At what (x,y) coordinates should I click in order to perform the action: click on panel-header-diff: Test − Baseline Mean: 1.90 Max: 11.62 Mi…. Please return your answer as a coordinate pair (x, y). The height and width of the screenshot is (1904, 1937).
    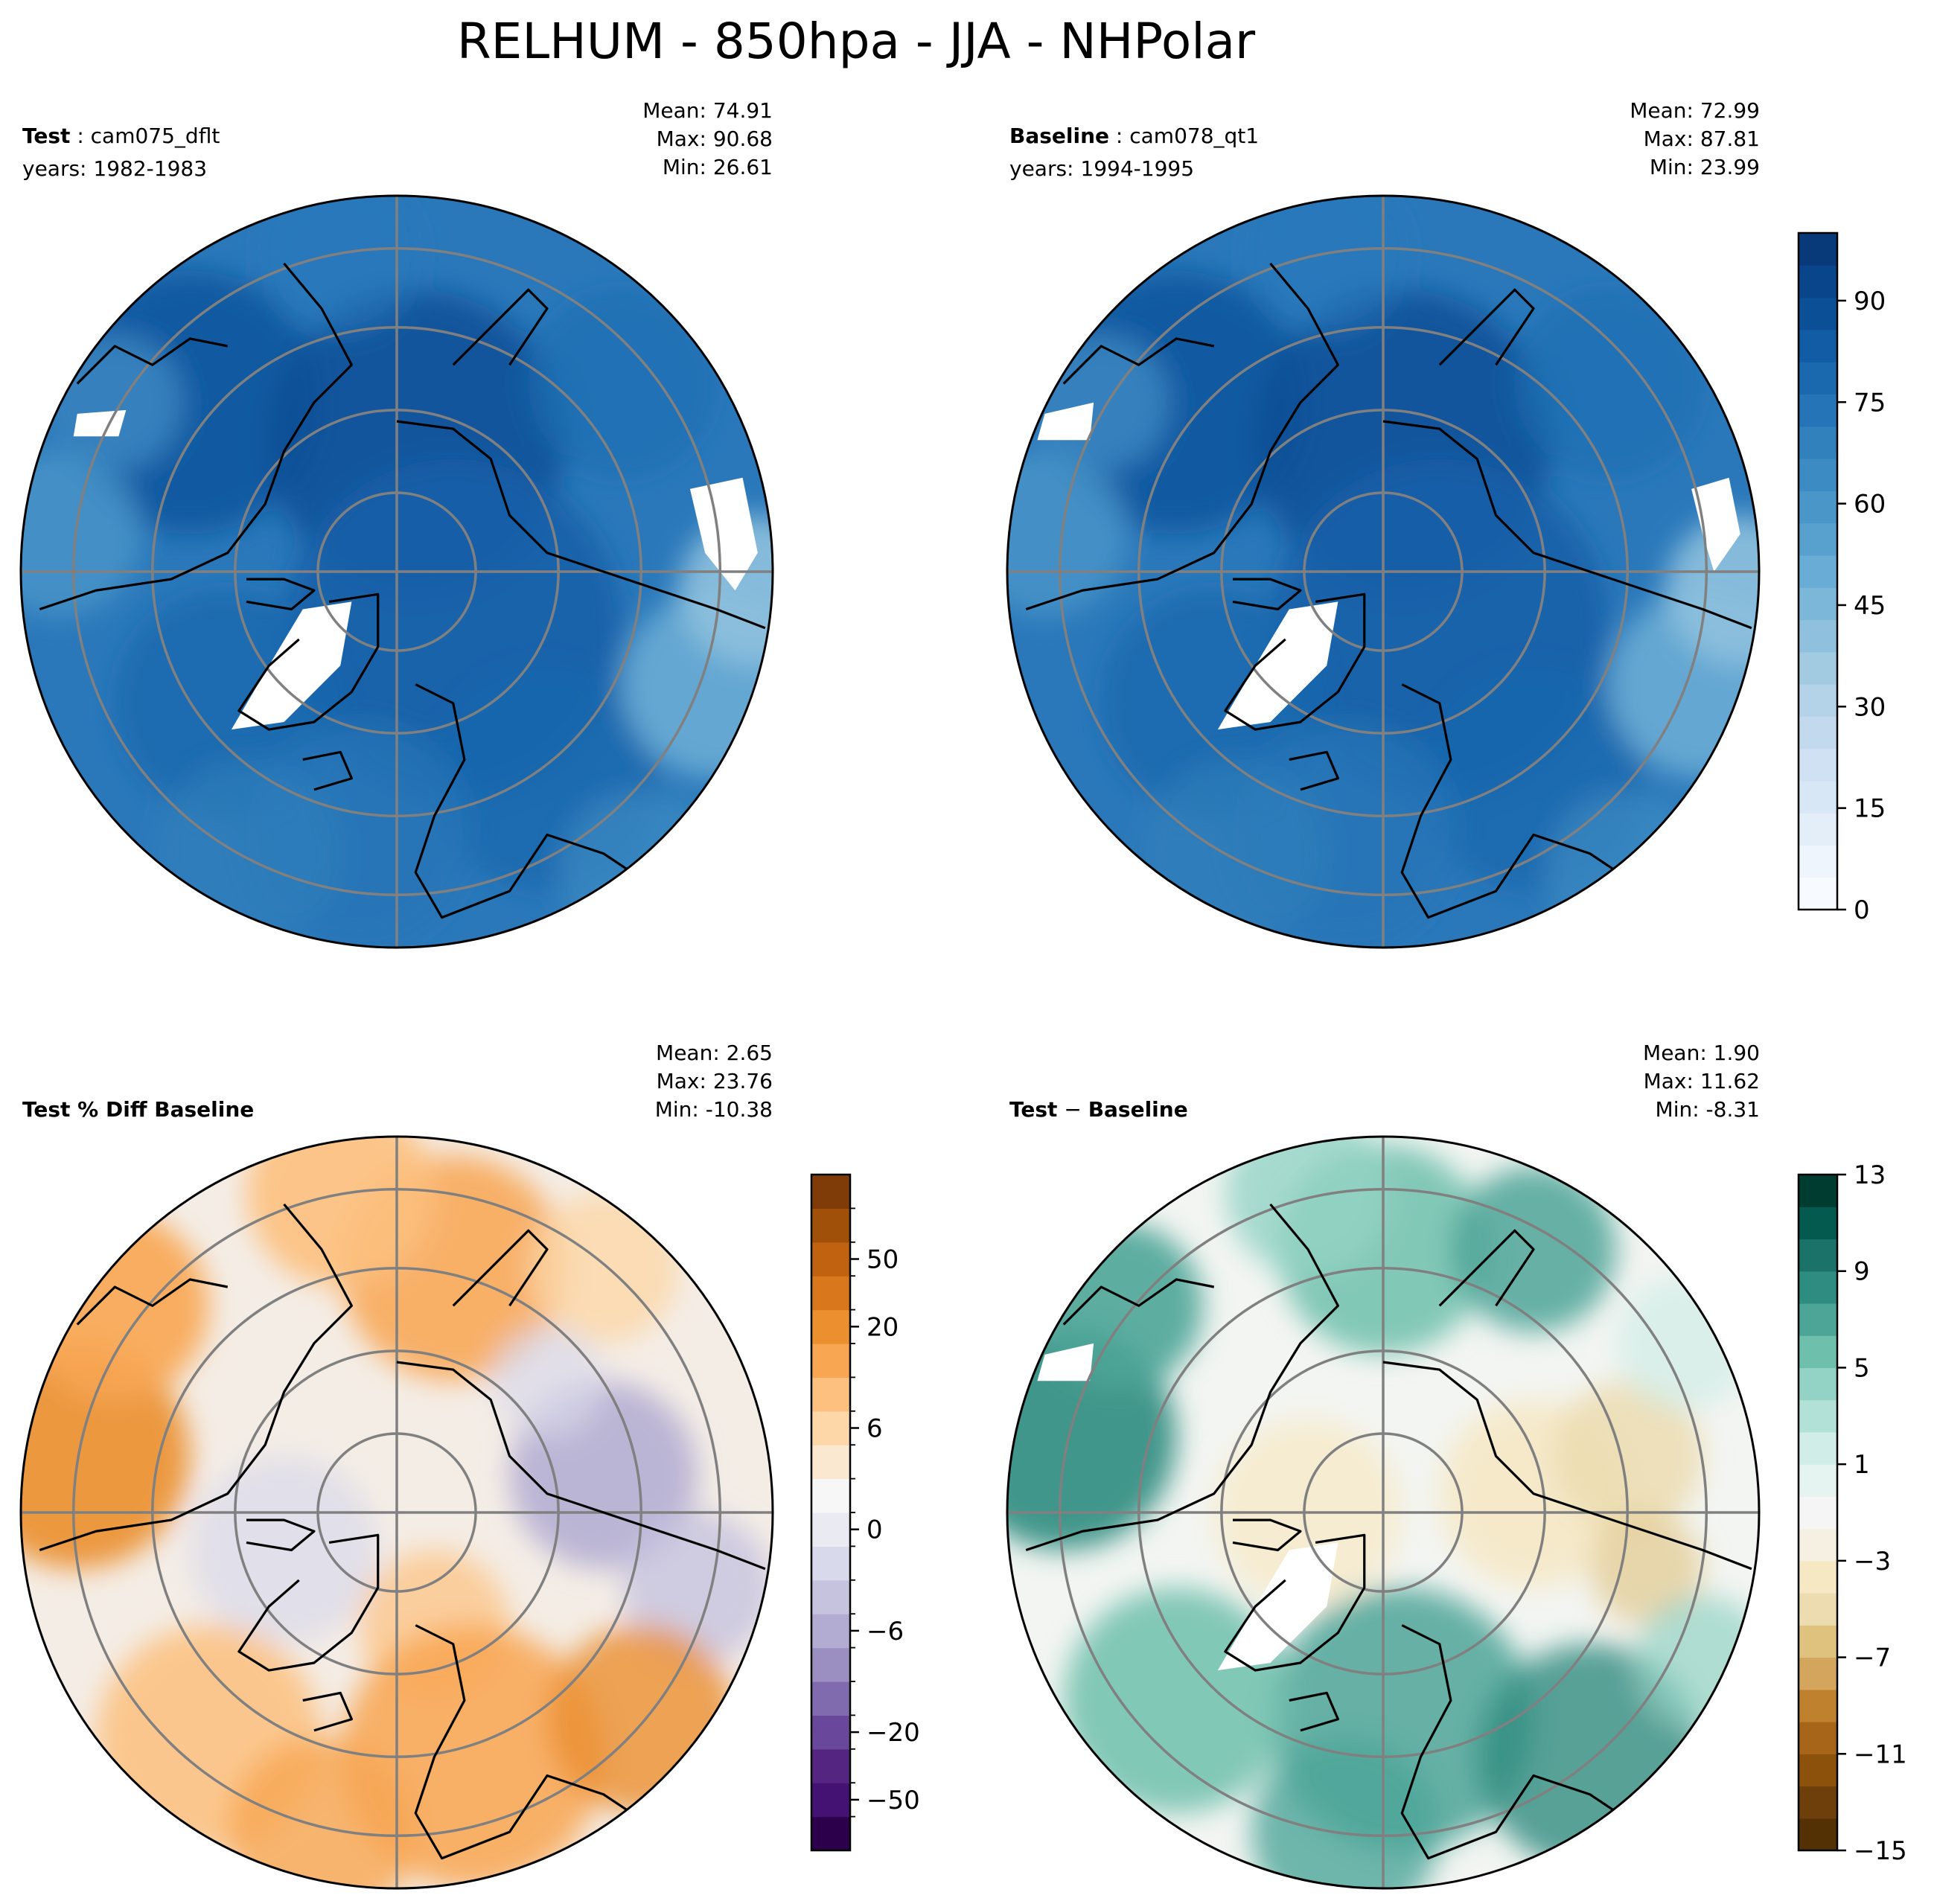
    Looking at the image, I should click on (1384, 1081).